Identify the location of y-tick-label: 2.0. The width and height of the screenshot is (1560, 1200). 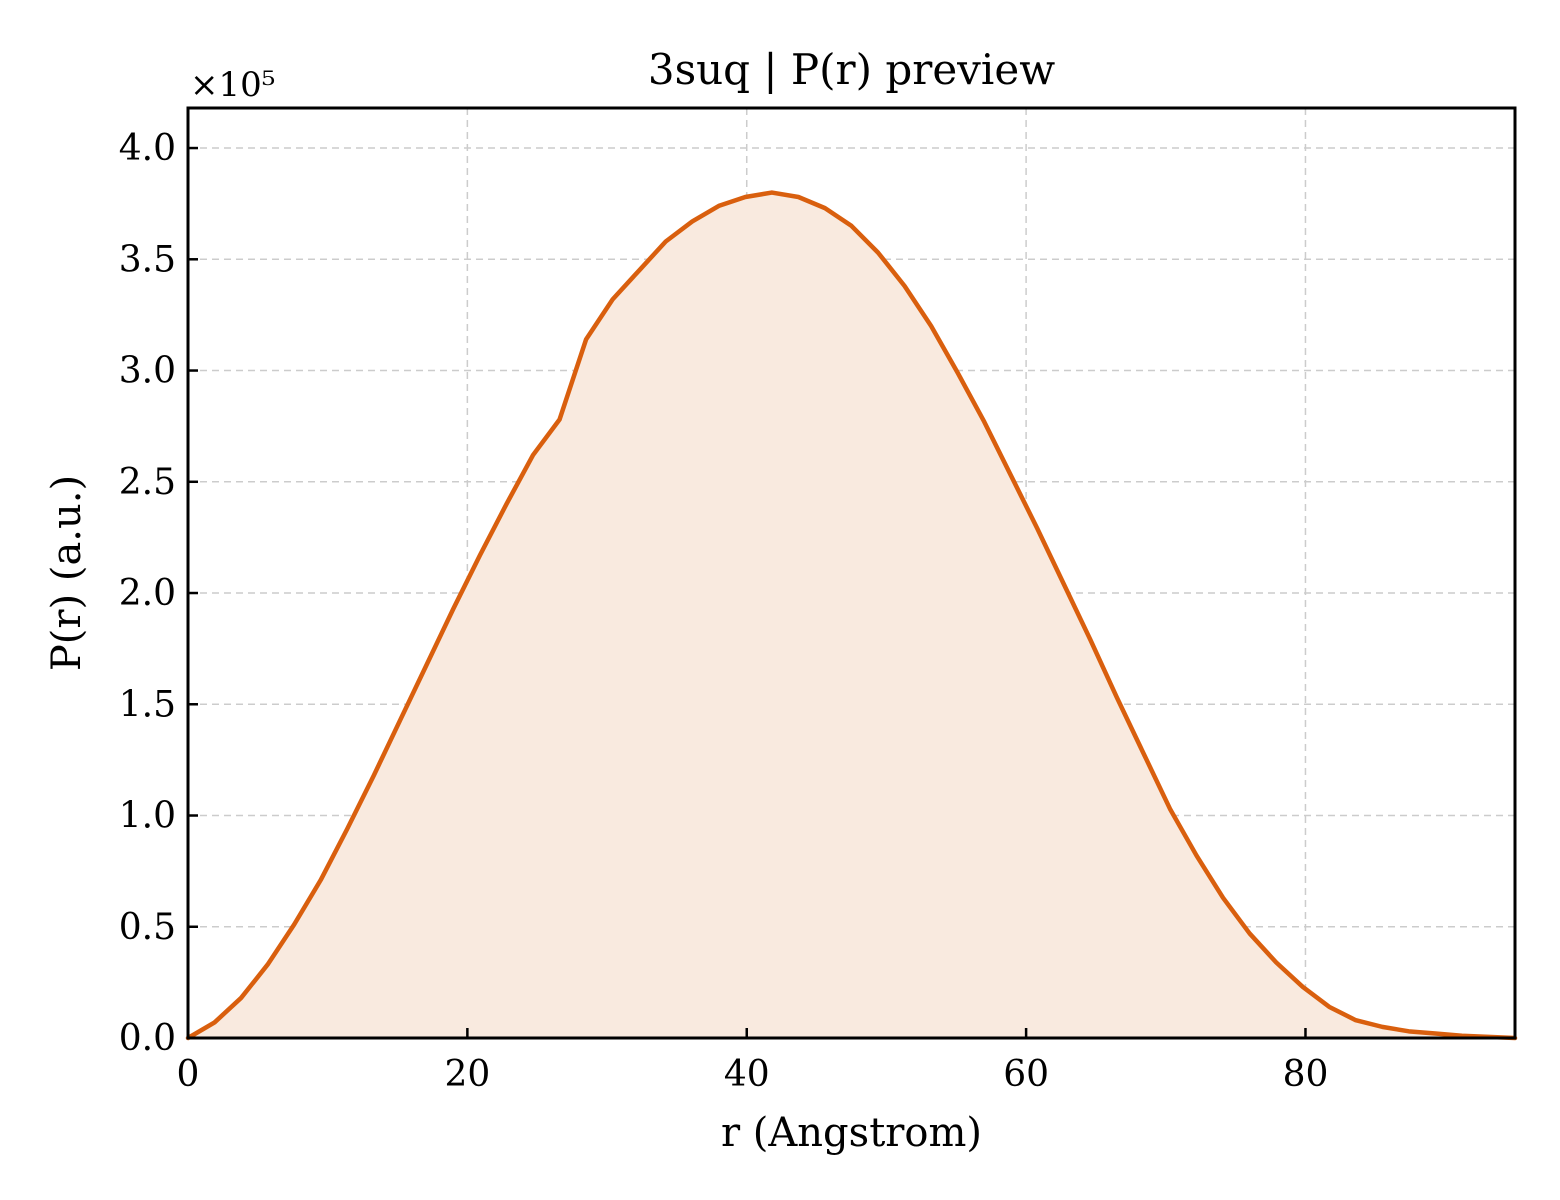
(147, 593).